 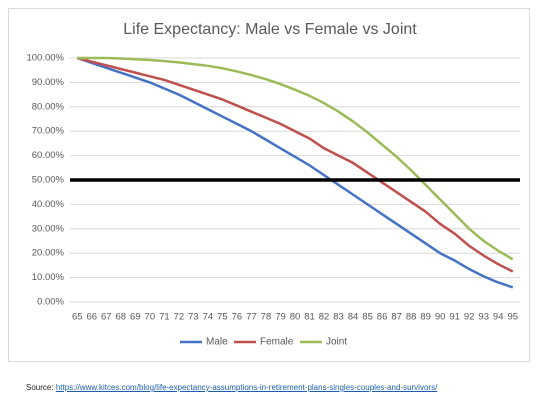 What do you see at coordinates (237, 317) in the screenshot?
I see `x-tick-label: 76` at bounding box center [237, 317].